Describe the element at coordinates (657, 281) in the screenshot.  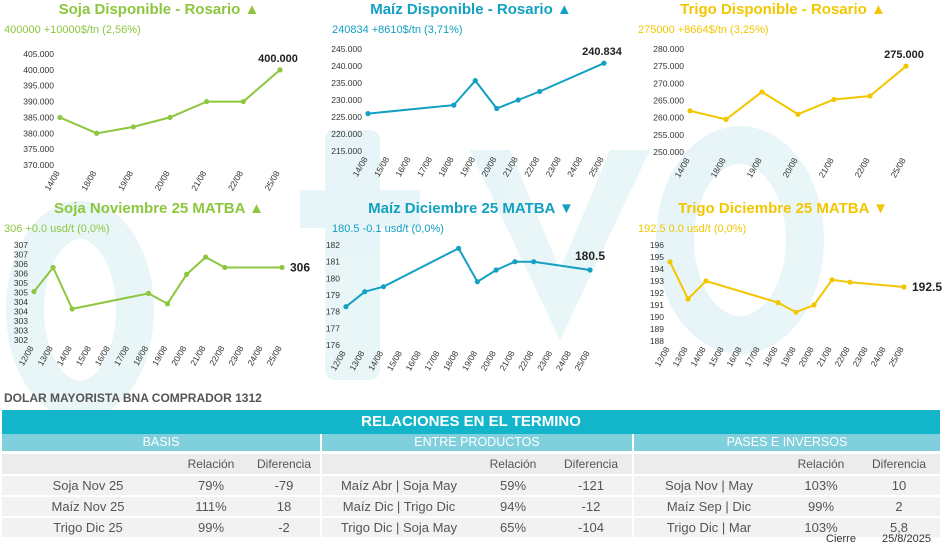
I see `y-tick-label: 193` at that location.